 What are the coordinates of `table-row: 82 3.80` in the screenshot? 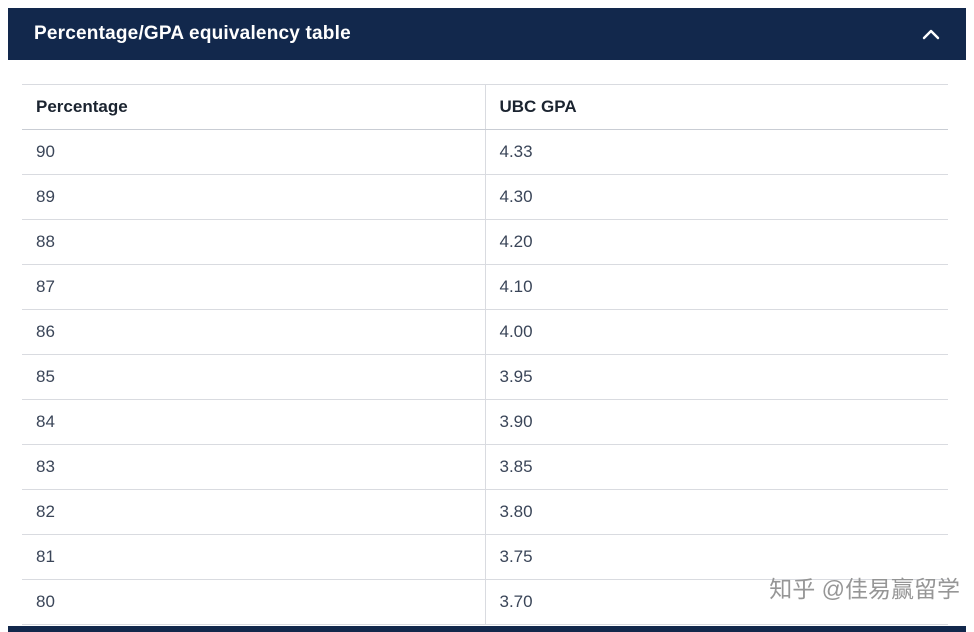 It's located at (485, 512).